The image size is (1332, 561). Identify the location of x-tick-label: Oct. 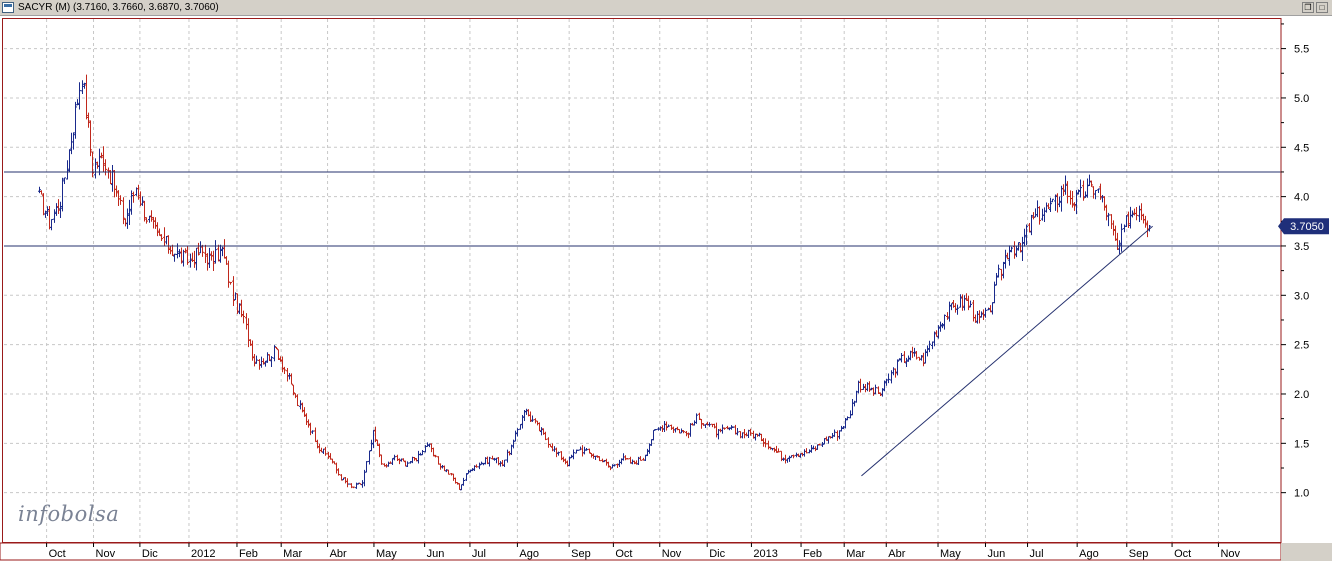
(57, 554).